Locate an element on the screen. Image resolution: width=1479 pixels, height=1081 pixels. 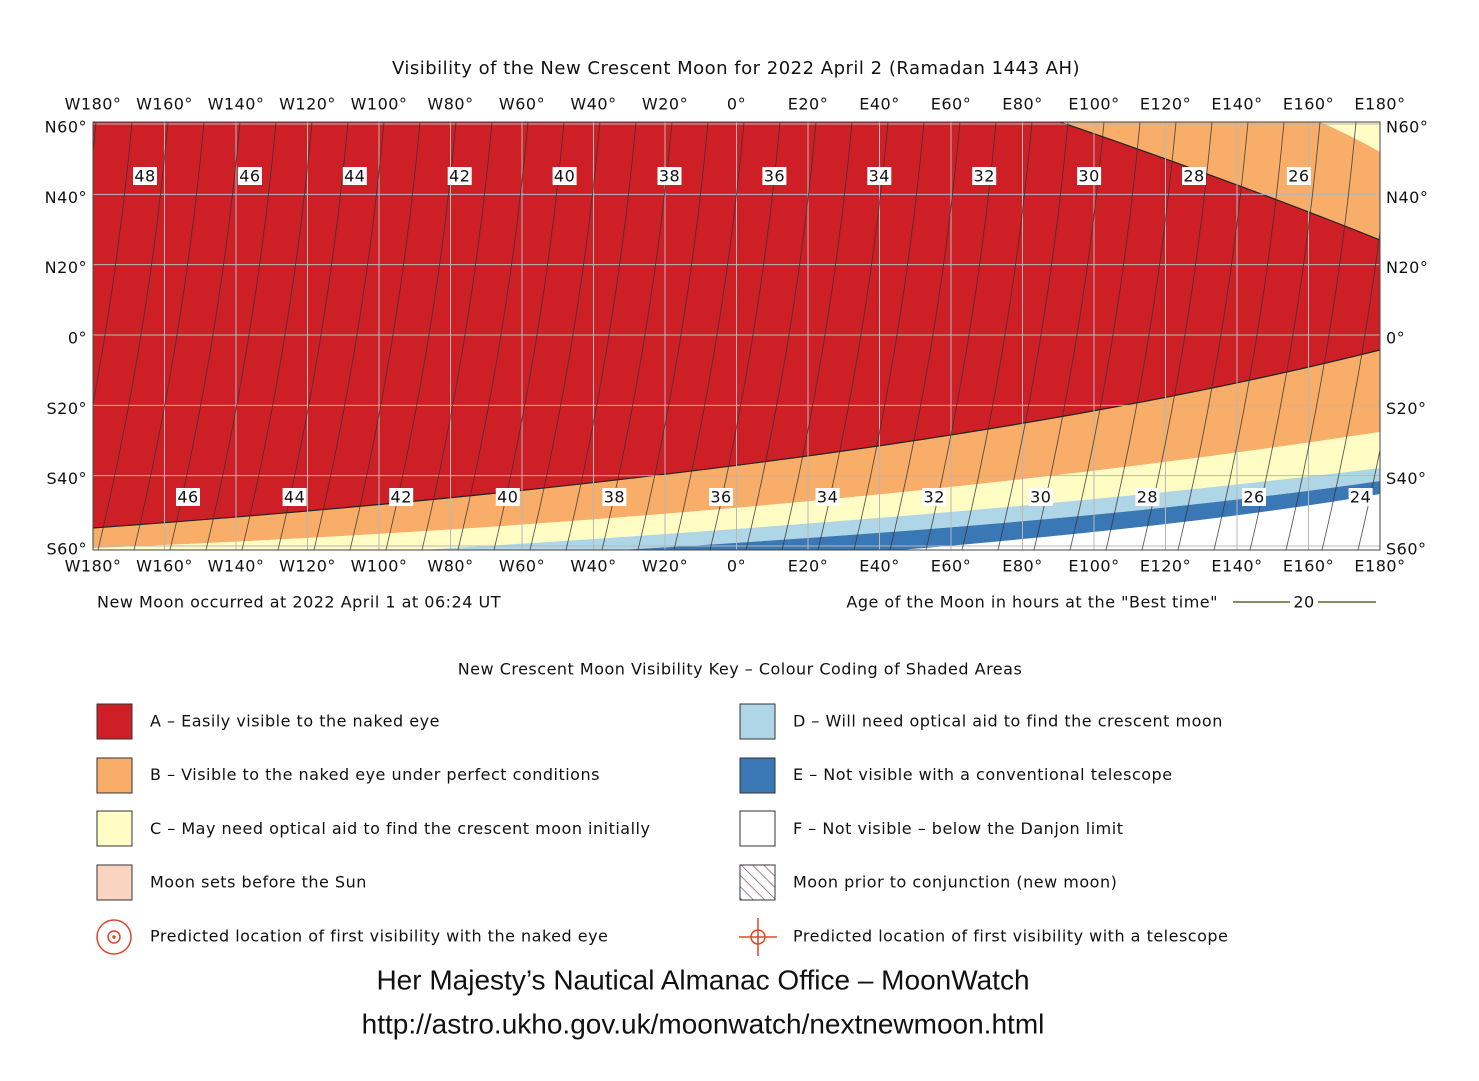
lat-label-right: S60° is located at coordinates (1406, 549).